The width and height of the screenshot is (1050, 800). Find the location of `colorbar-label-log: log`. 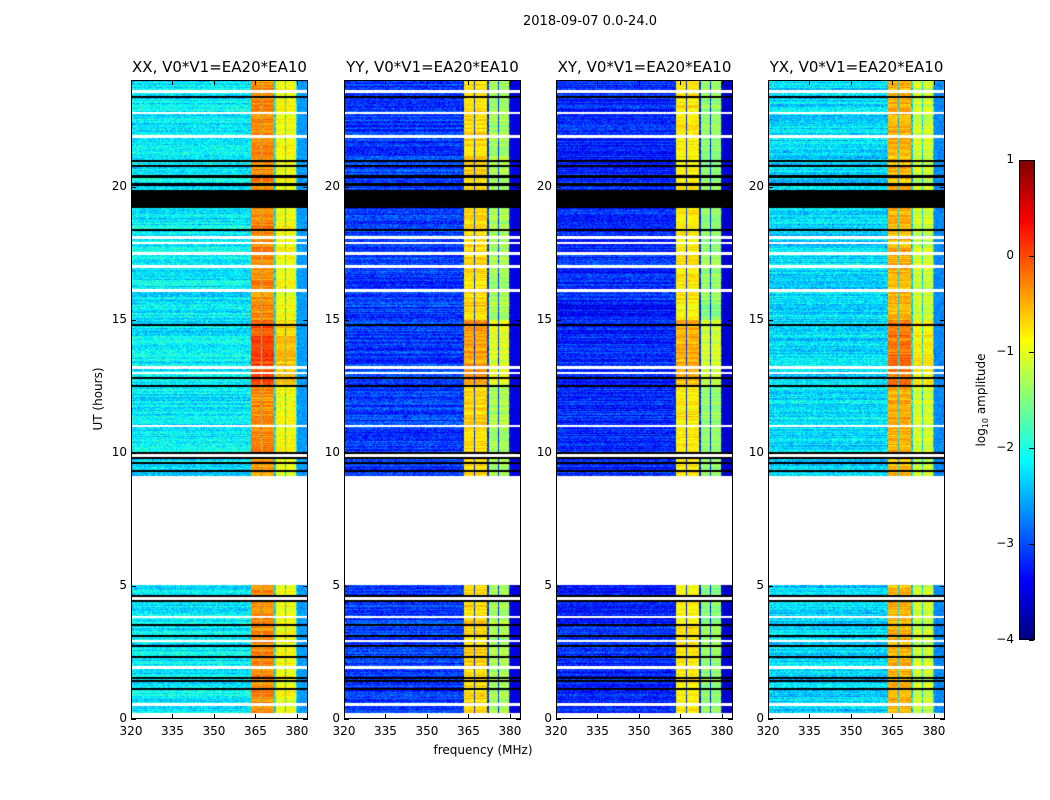

colorbar-label-log: log is located at coordinates (980, 437).